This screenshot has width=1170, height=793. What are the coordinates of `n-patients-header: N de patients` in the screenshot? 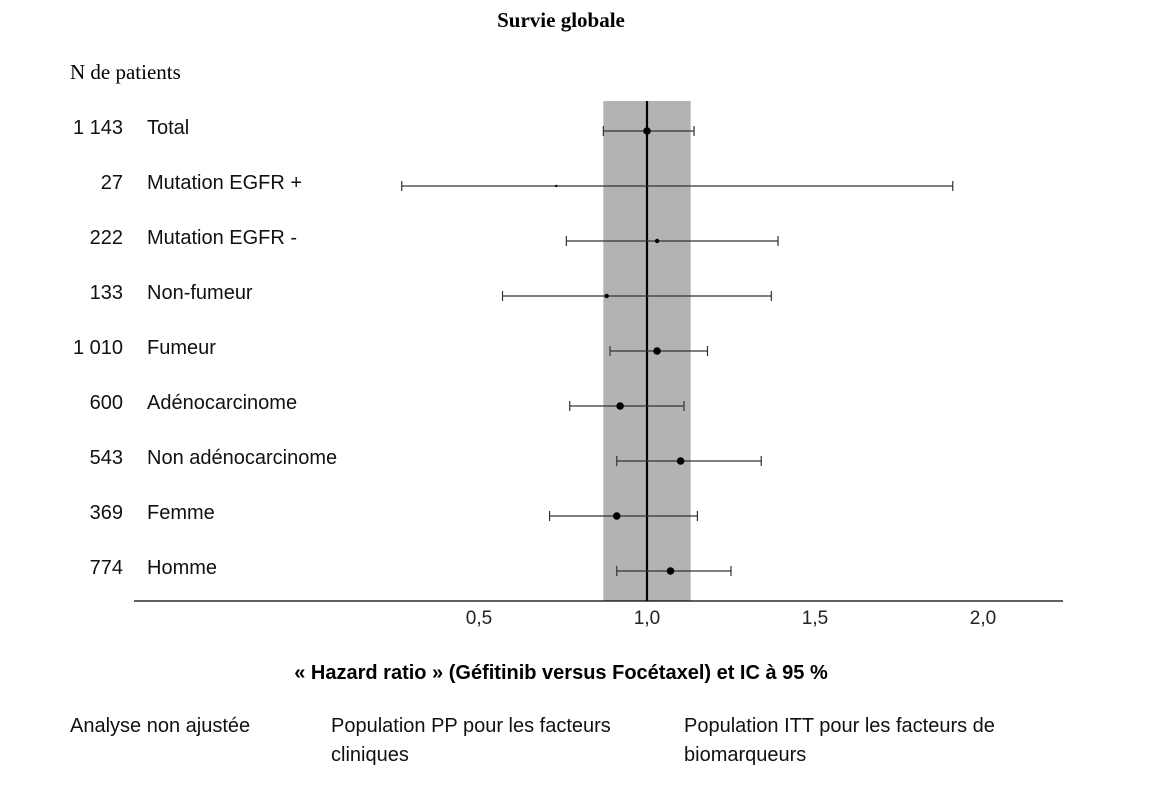 It's located at (125, 72).